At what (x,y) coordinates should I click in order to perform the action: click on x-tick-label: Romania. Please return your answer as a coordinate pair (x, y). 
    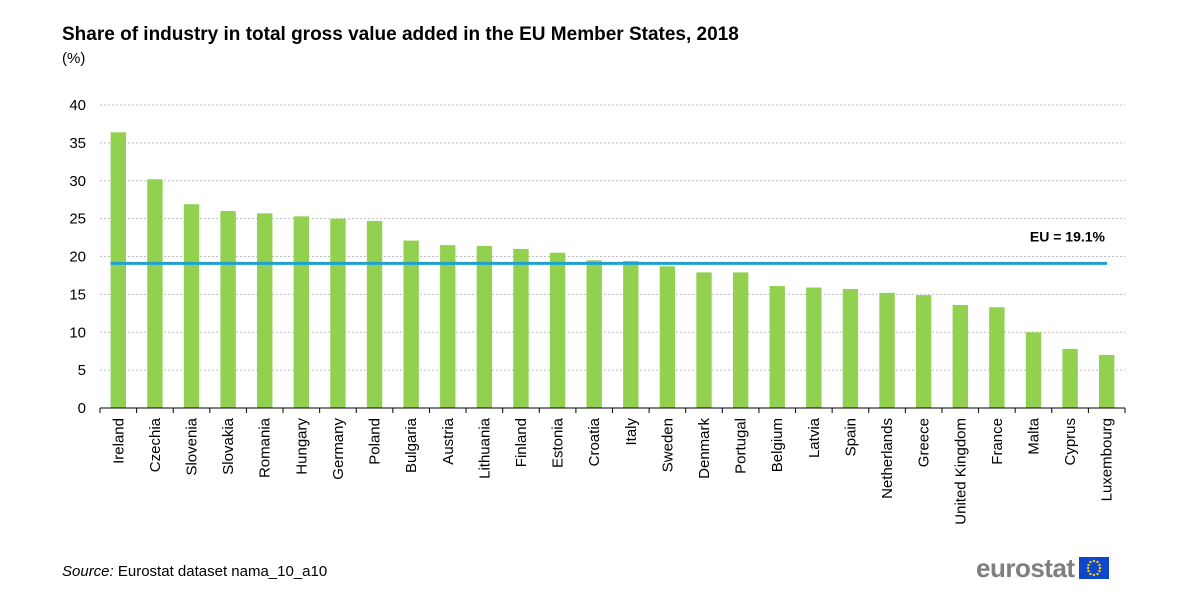
    Looking at the image, I should click on (265, 447).